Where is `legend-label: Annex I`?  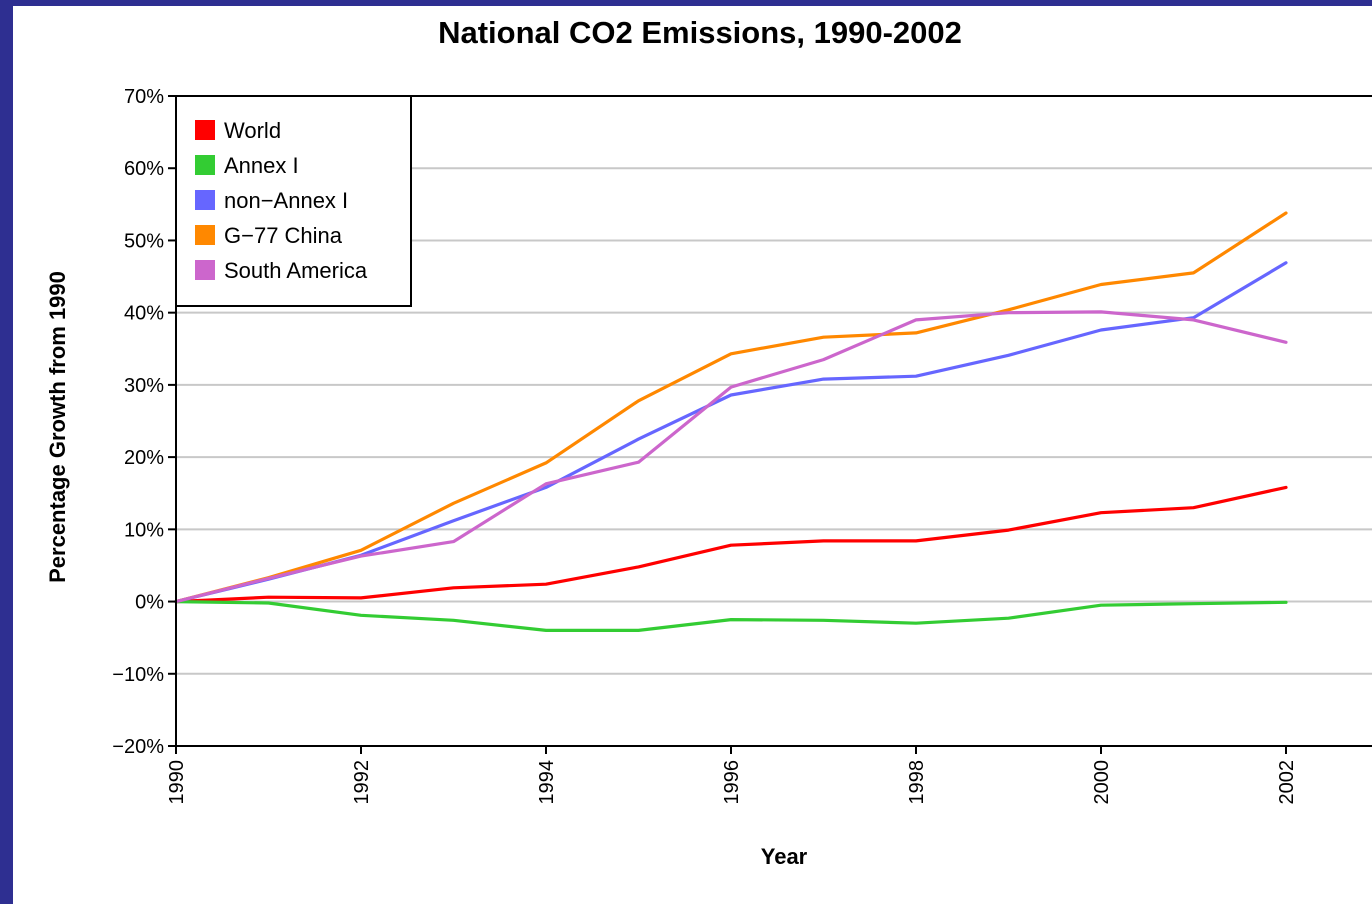
legend-label: Annex I is located at coordinates (261, 165).